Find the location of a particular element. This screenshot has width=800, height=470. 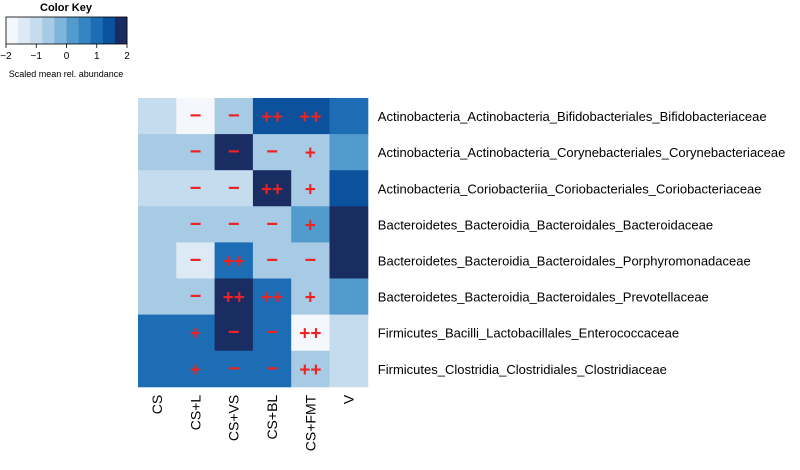

color-key-tick-label: 1 is located at coordinates (97, 56).